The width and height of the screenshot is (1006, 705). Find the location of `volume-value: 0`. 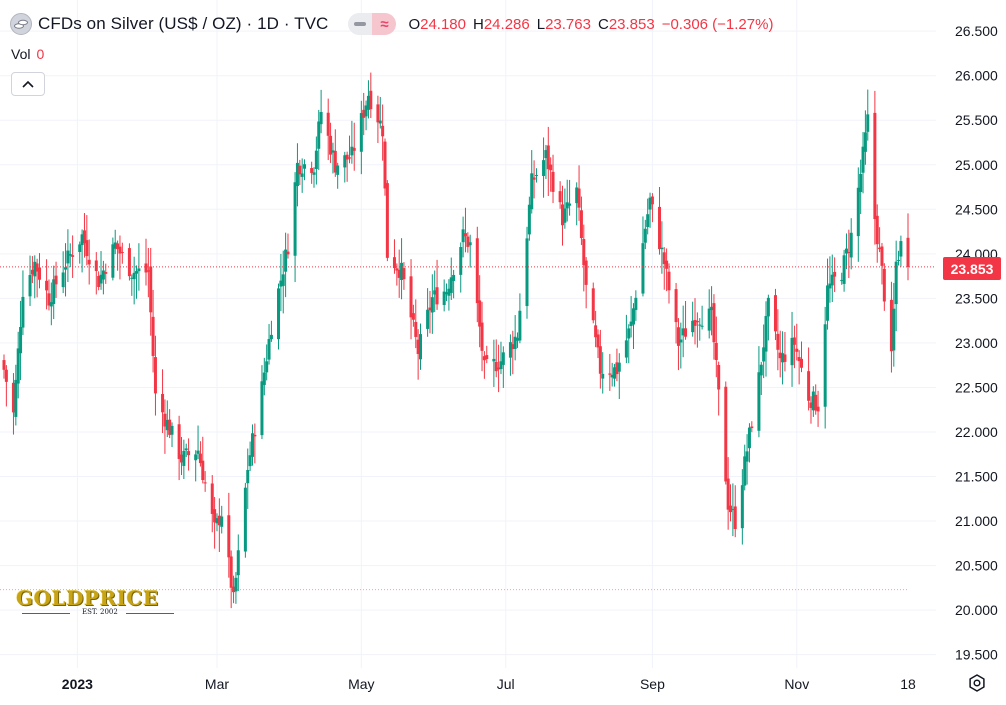

volume-value: 0 is located at coordinates (40, 54).